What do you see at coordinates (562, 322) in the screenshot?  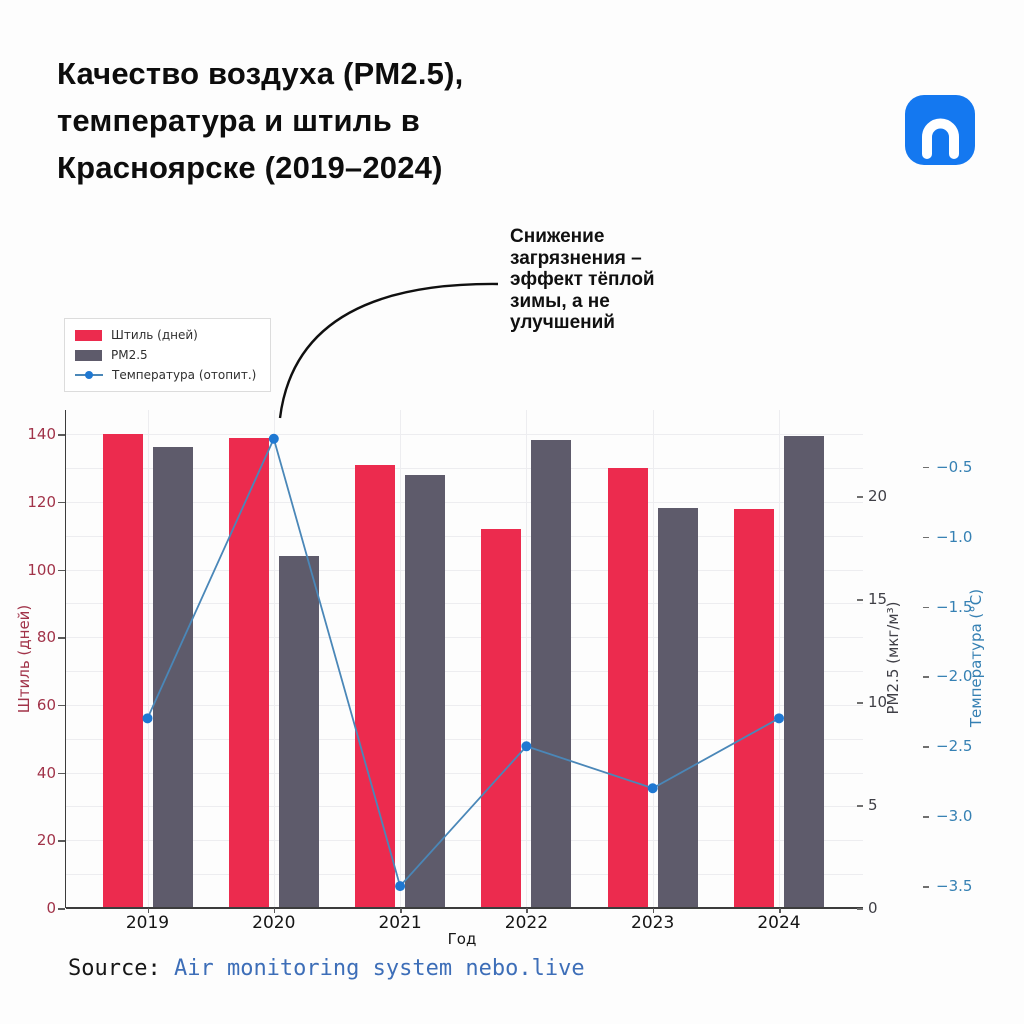 I see `annotation-line: улучшений` at bounding box center [562, 322].